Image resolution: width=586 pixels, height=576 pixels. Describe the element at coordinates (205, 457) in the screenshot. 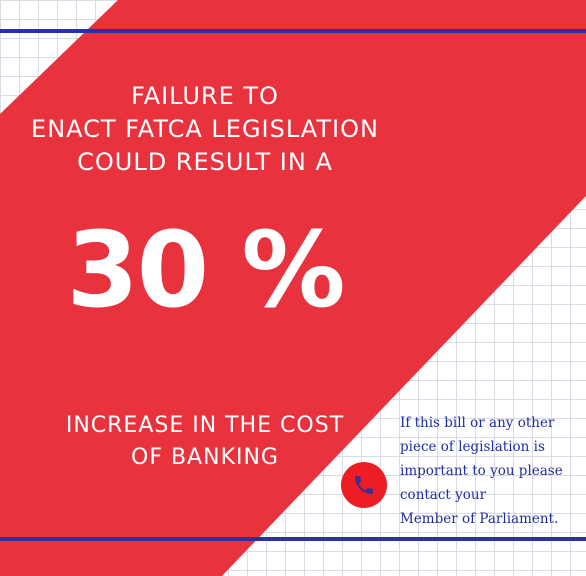

I see `subline-line-2: OF BANKING` at that location.